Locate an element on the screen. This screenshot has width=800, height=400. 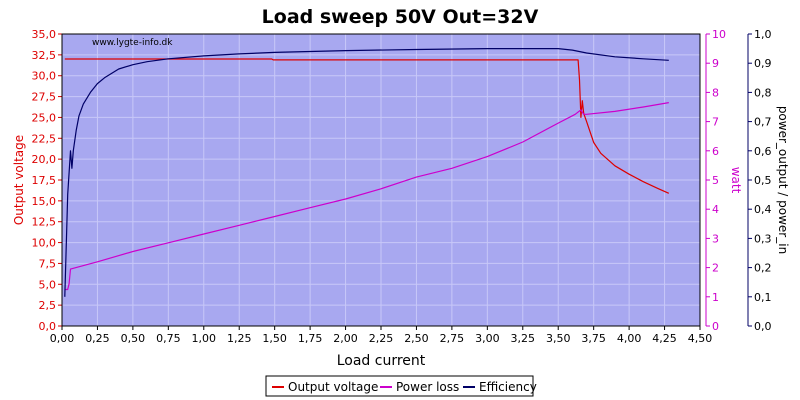
watt-tick-label: 10 is located at coordinates (719, 34).